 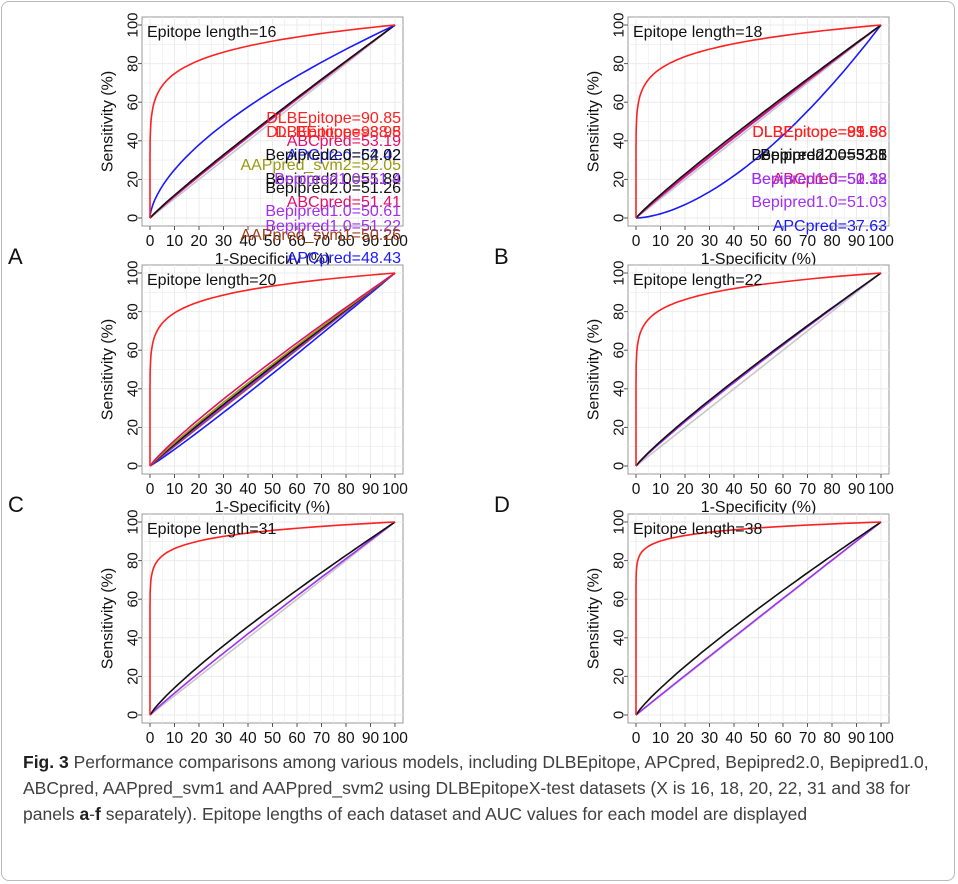 I want to click on legend-label: DLBEpitope=93.95, so click(x=333, y=132).